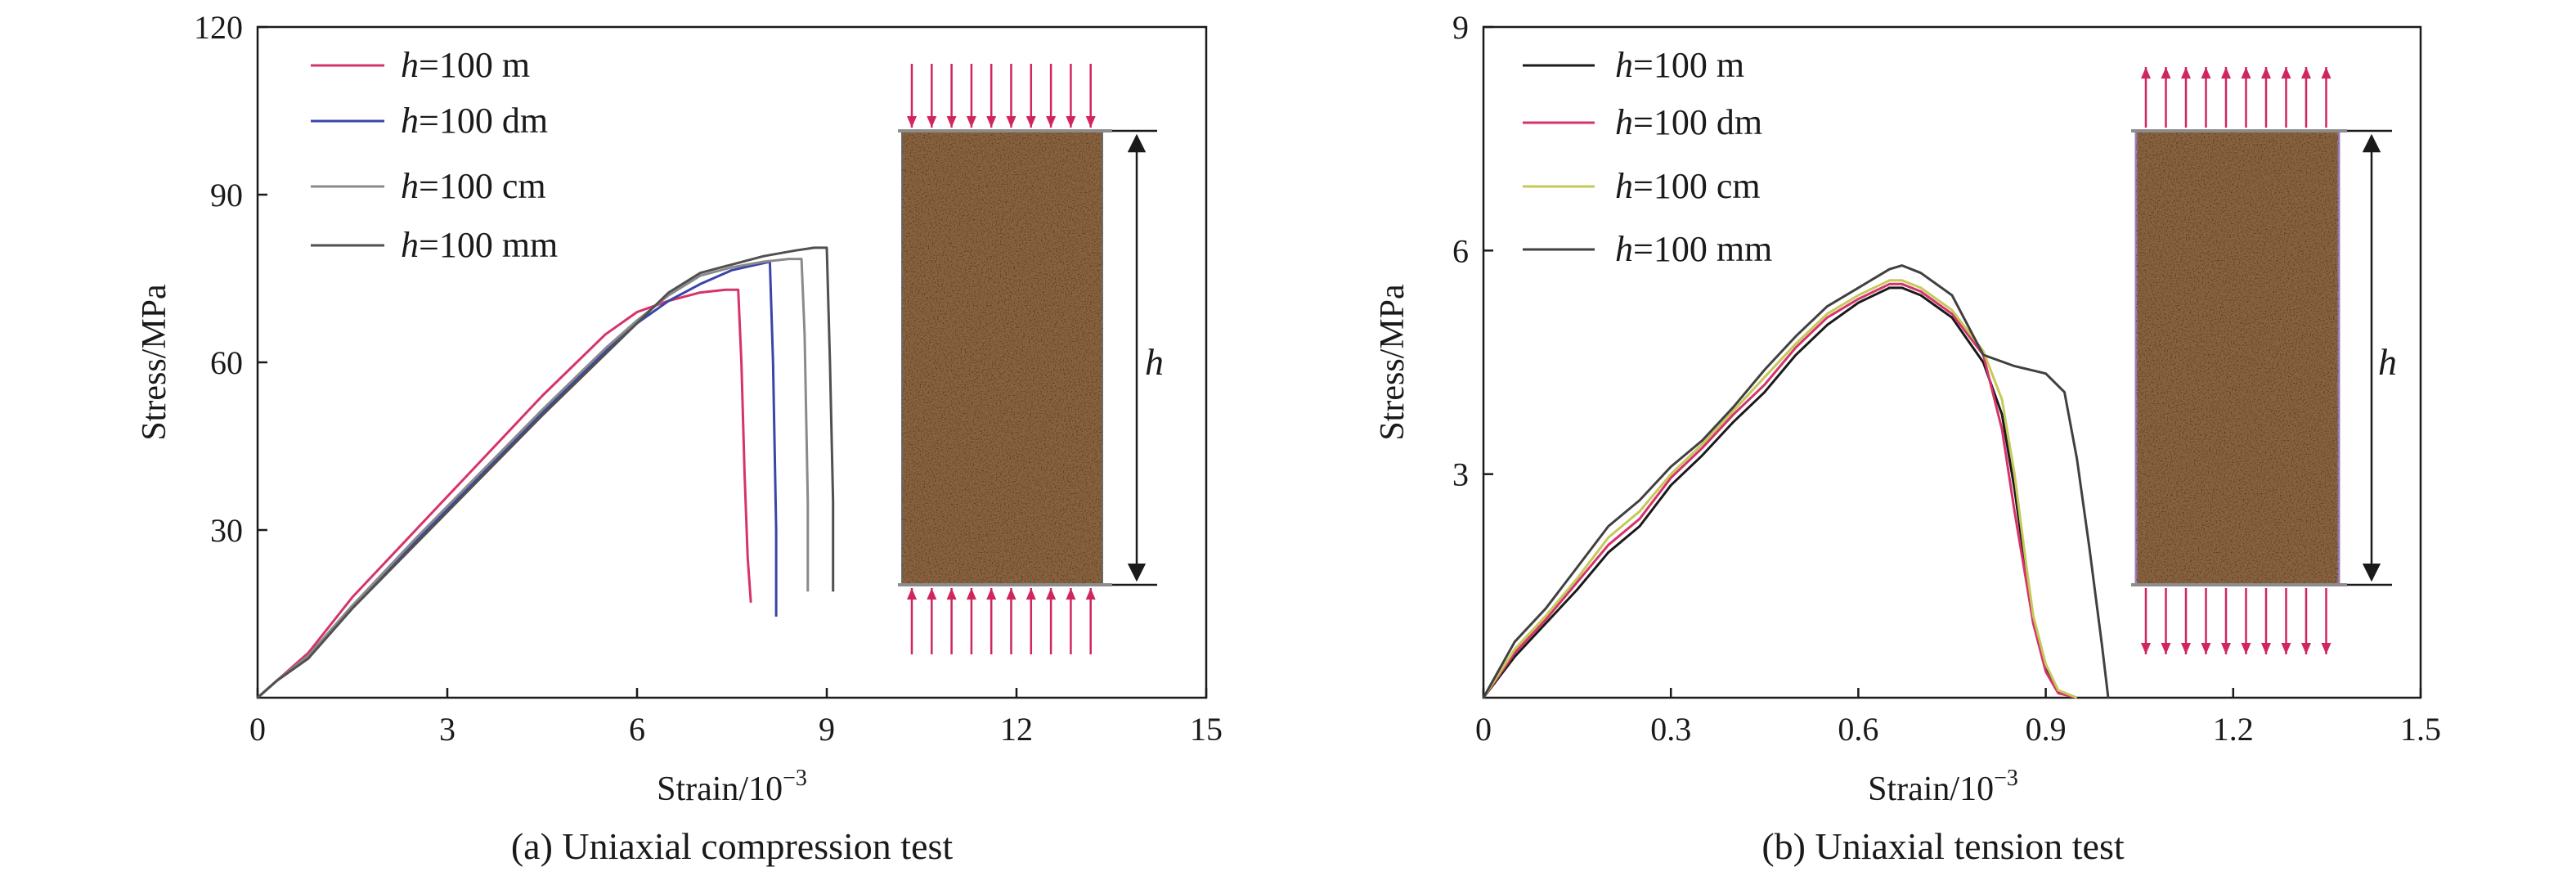 The image size is (2576, 876). What do you see at coordinates (1460, 27) in the screenshot?
I see `y-tick-label: 9` at bounding box center [1460, 27].